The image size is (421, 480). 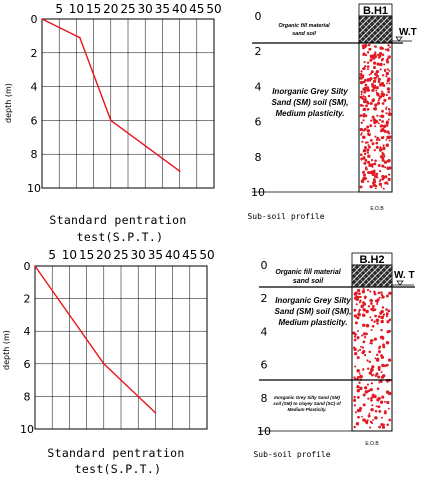 I want to click on water-table-marker: W. T, so click(x=403, y=278).